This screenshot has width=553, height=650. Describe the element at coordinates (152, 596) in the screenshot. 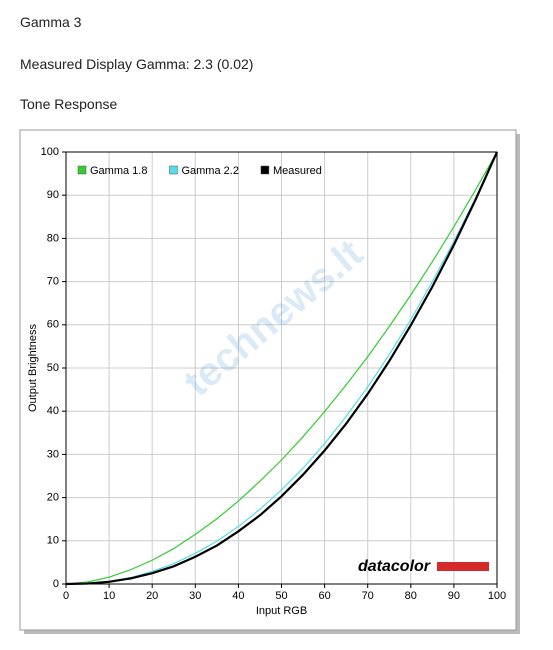

I see `x-tick-label: 20` at that location.